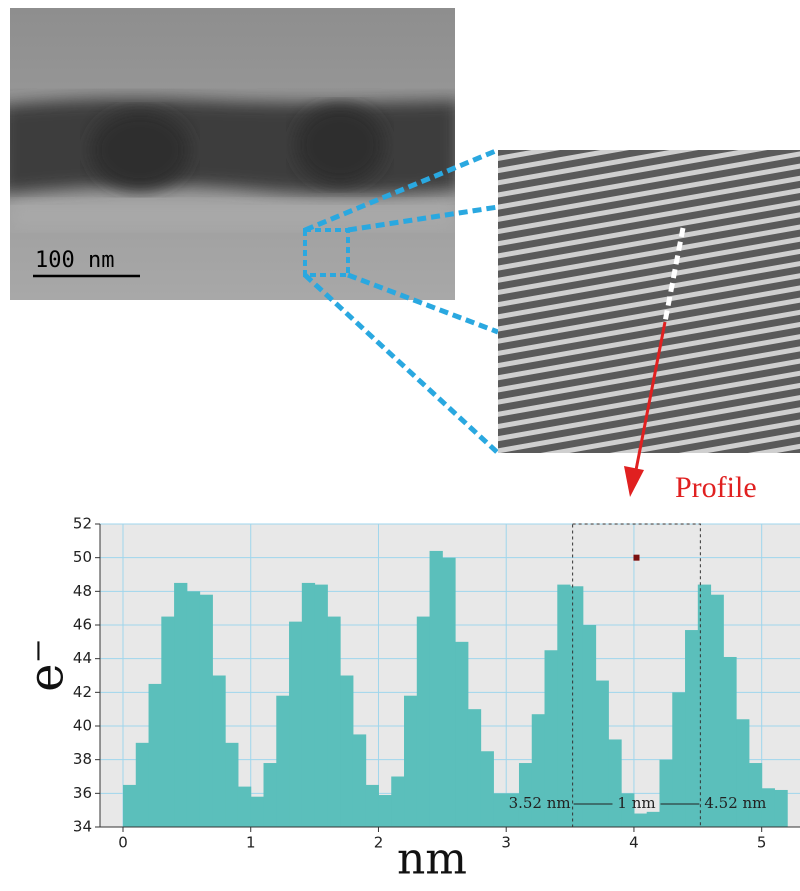  I want to click on y-tick-label: 52, so click(82, 524).